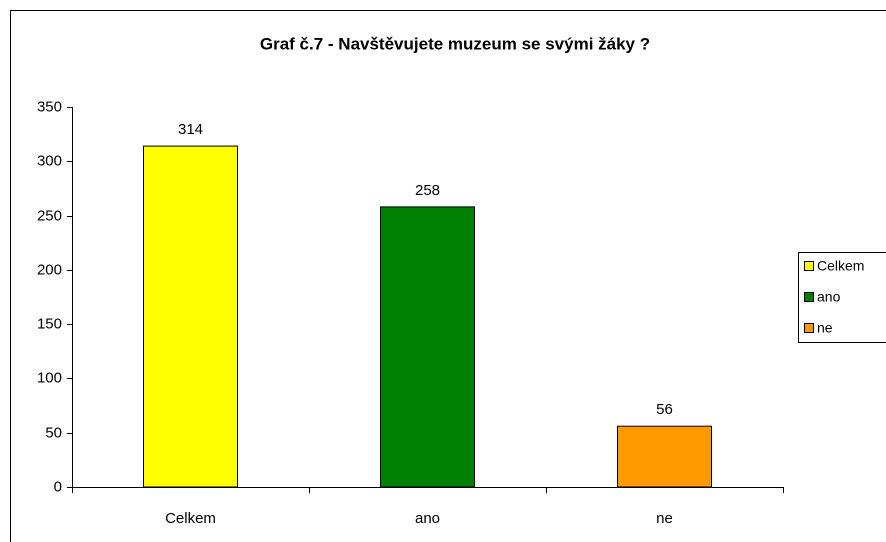 This screenshot has height=542, width=886. I want to click on y-tick-label: 150, so click(49, 323).